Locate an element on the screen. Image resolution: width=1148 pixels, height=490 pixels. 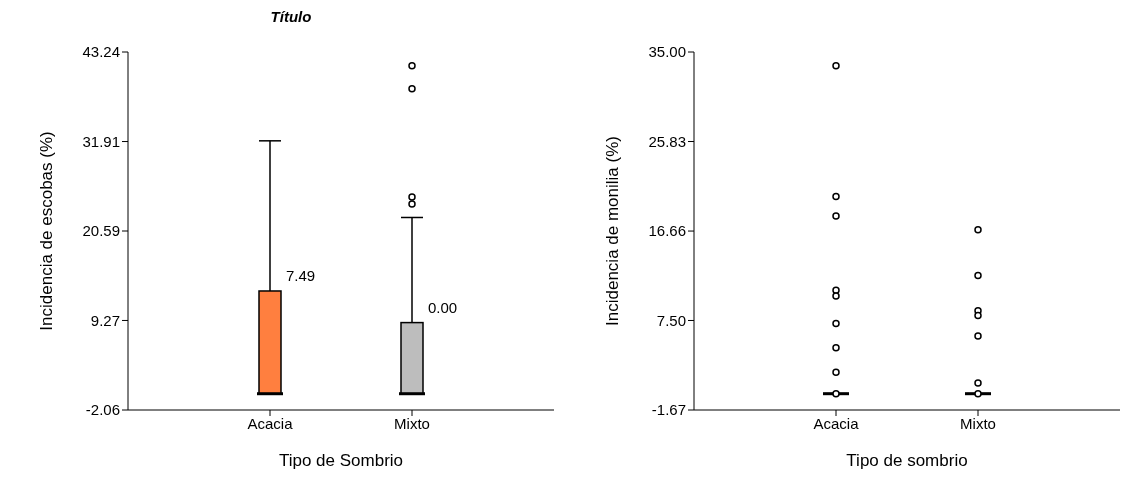
annotation: 7.49 is located at coordinates (301, 275).